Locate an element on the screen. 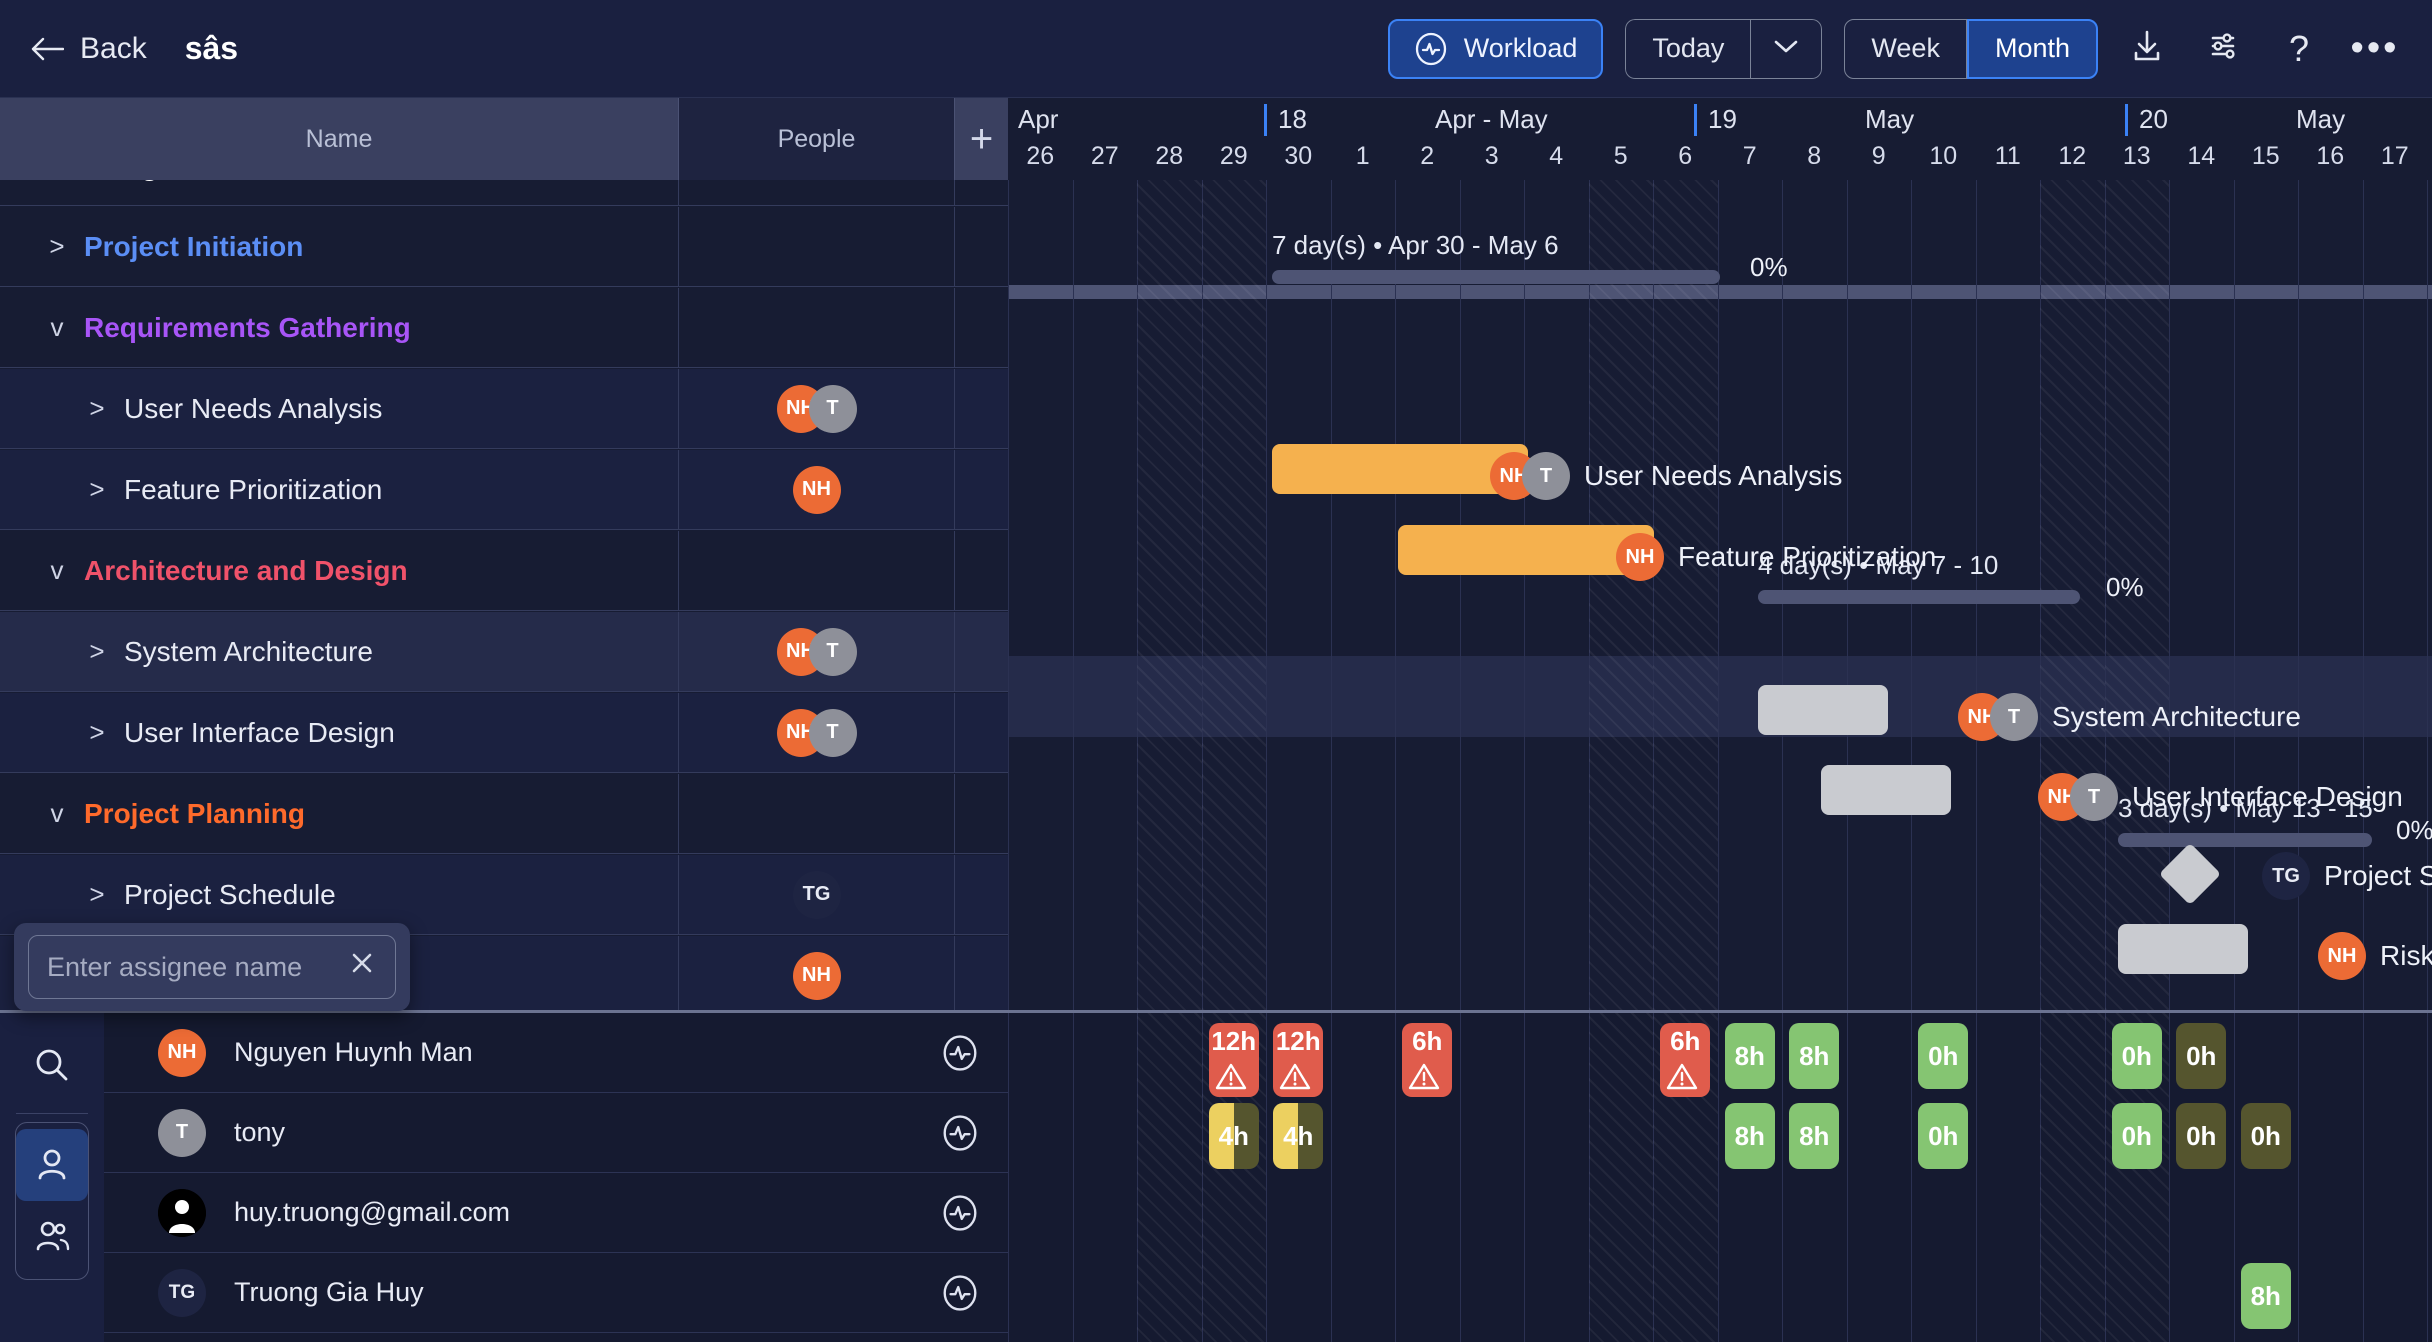 This screenshot has height=1342, width=2432. task-group-row: v Project Planning is located at coordinates (504, 814).